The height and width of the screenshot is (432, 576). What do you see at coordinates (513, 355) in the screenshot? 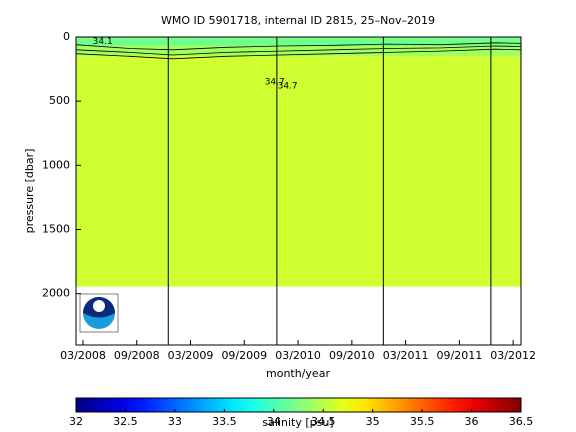
I see `x-tick-label: 03/2012` at bounding box center [513, 355].